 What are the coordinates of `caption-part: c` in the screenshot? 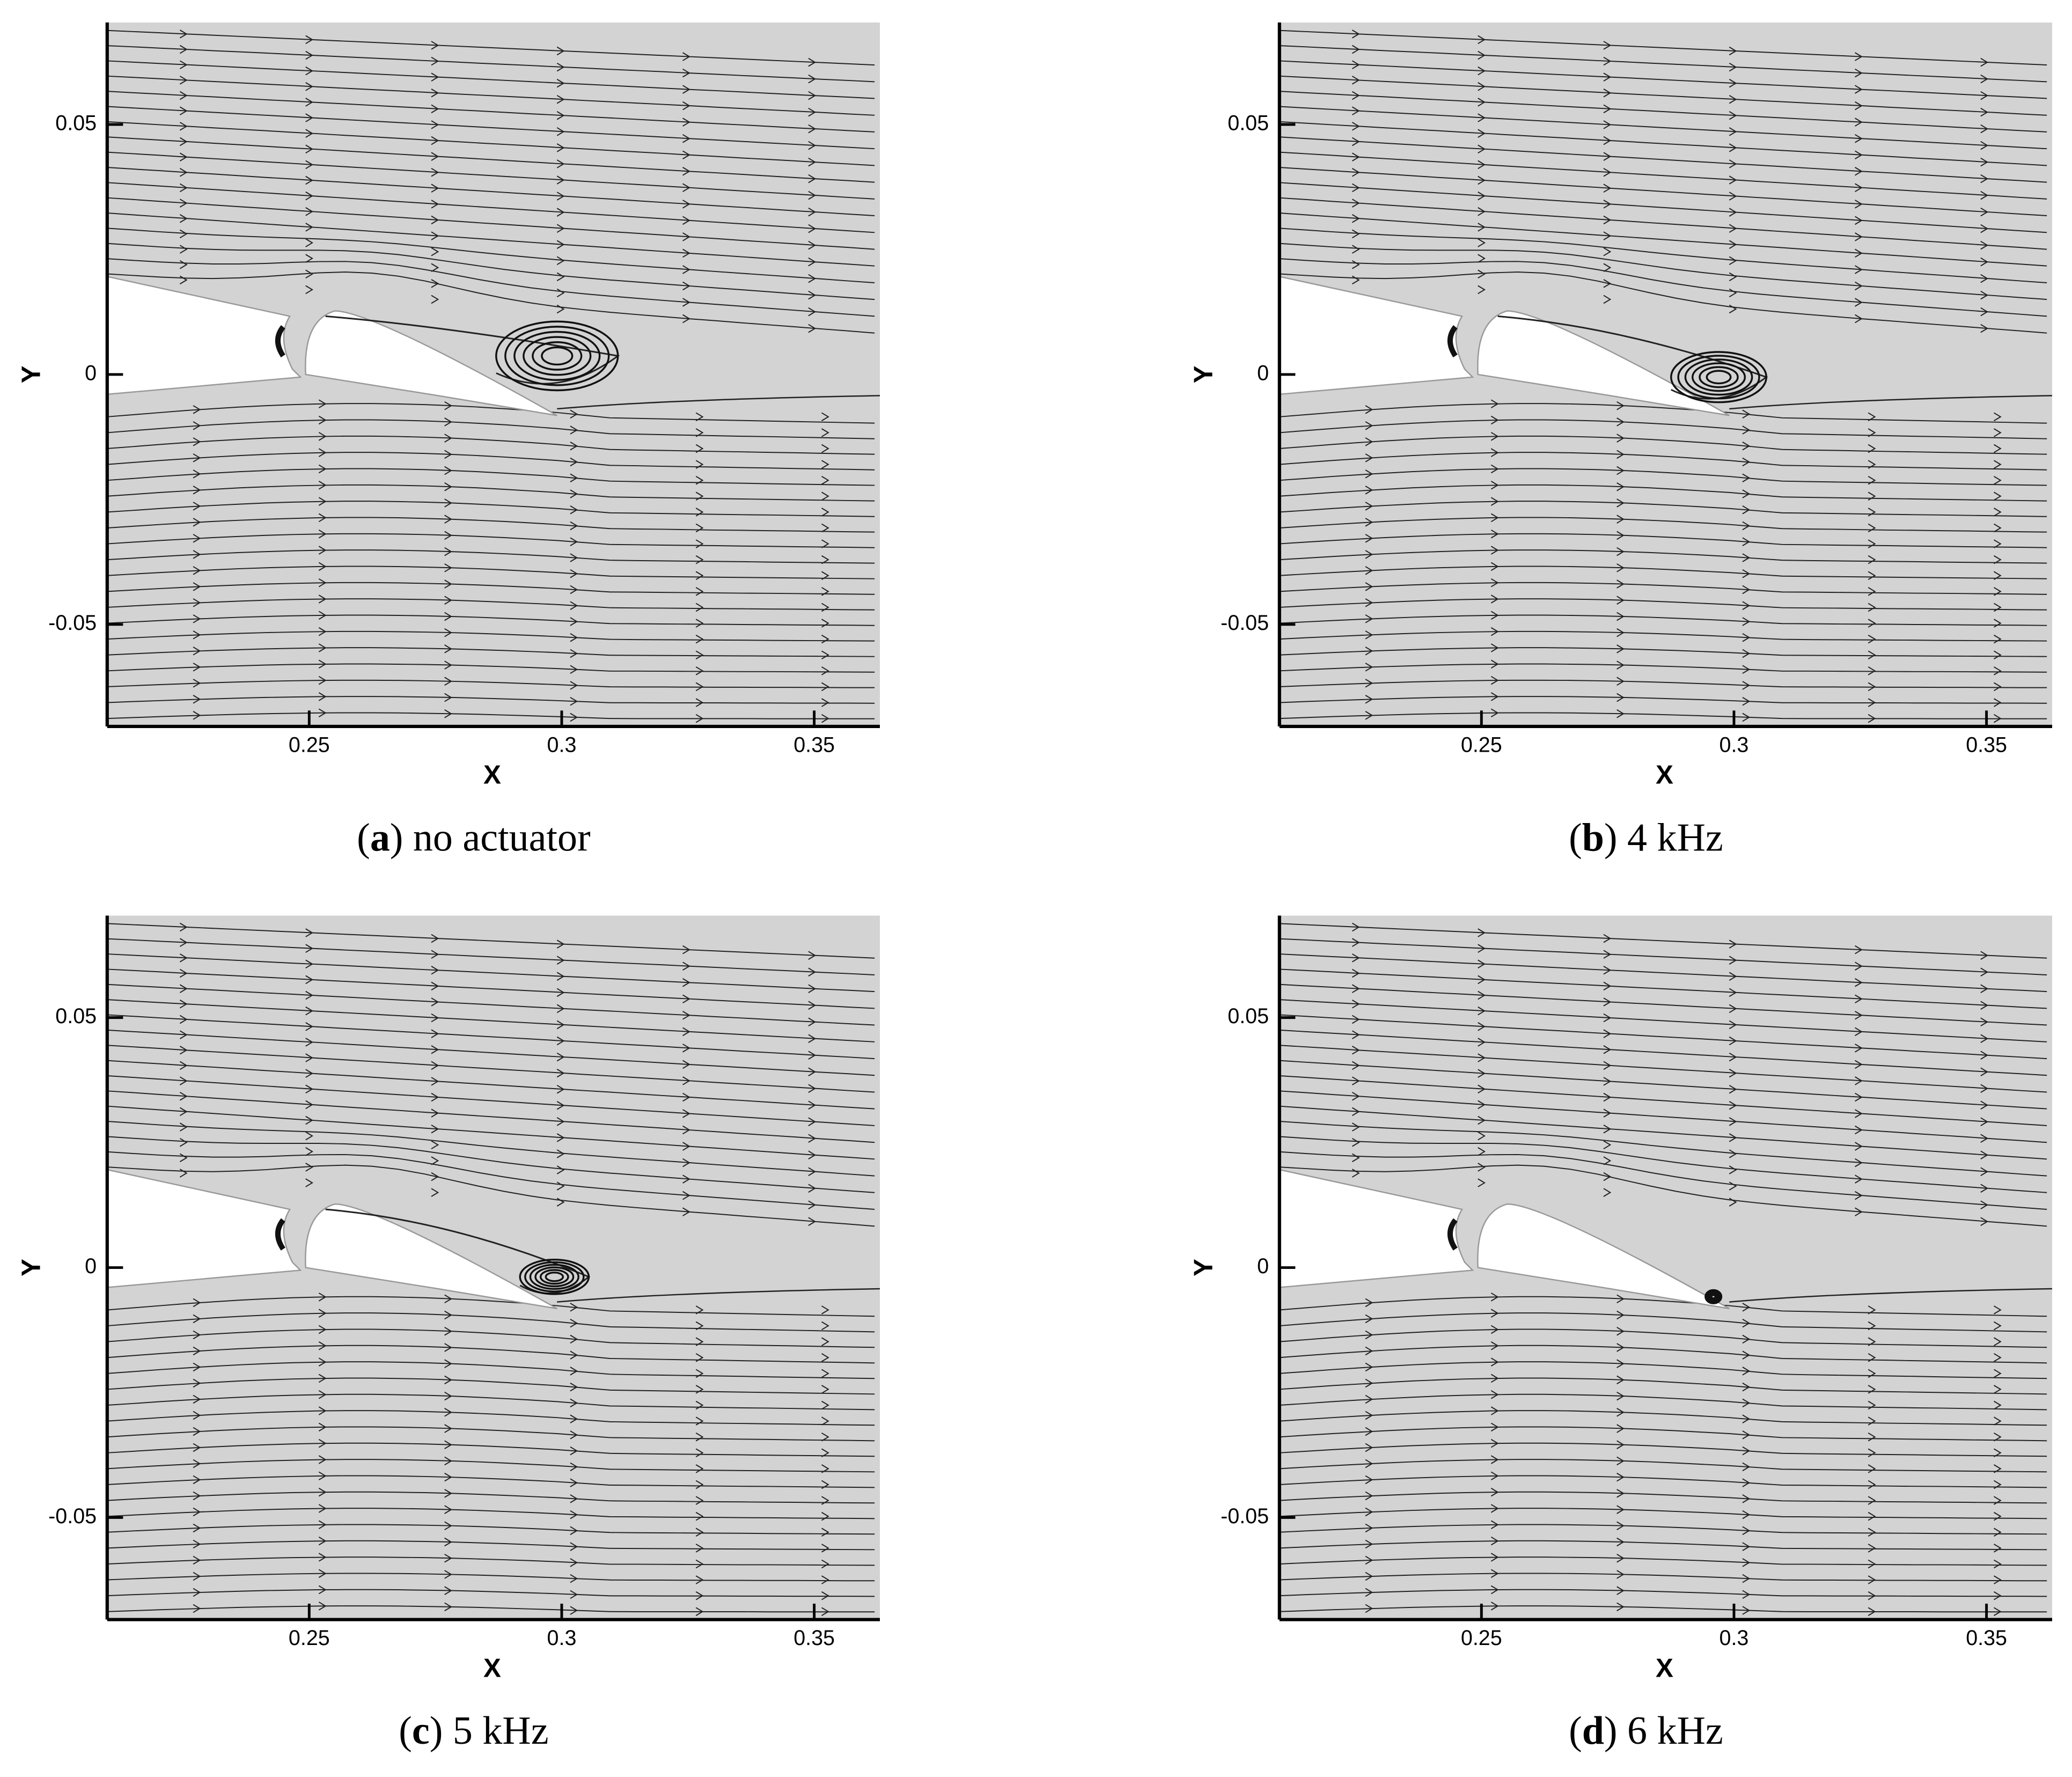 It's located at (421, 1731).